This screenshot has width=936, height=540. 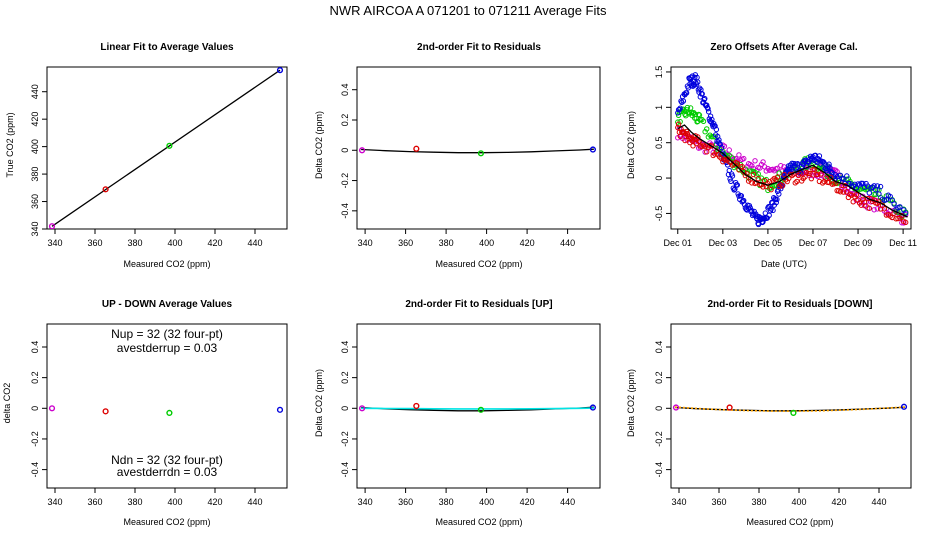 What do you see at coordinates (280, 409) in the screenshot?
I see `p4-point-blue` at bounding box center [280, 409].